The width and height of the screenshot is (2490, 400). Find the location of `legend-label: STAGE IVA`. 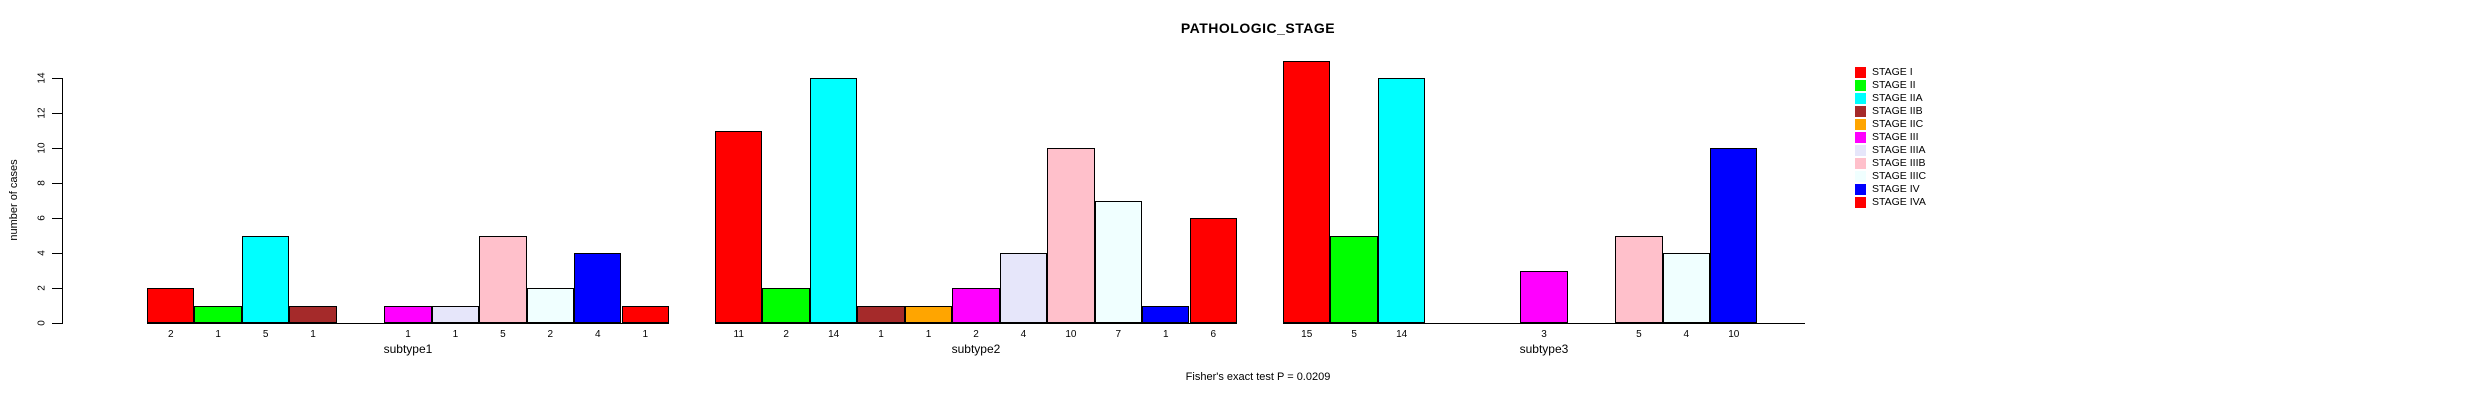

legend-label: STAGE IVA is located at coordinates (1899, 202).